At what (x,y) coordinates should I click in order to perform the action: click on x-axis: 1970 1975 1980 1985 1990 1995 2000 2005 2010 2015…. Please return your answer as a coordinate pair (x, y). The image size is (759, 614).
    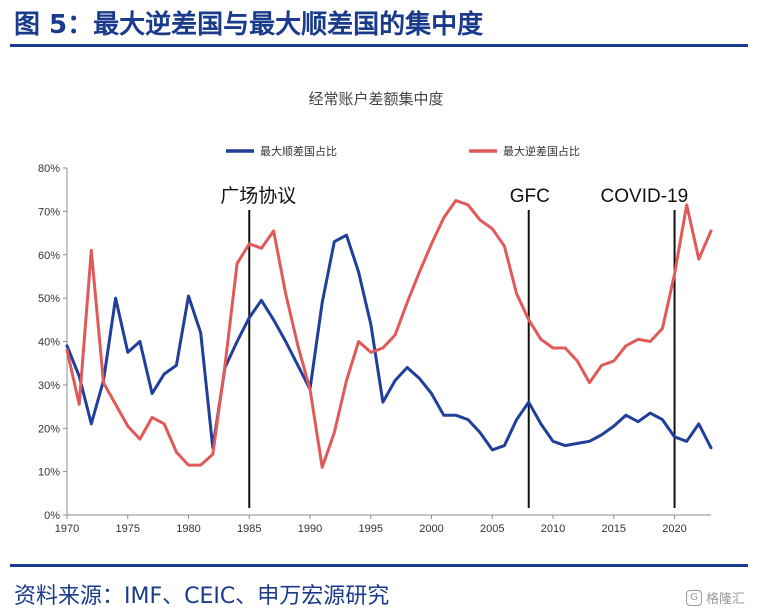
    Looking at the image, I should click on (383, 524).